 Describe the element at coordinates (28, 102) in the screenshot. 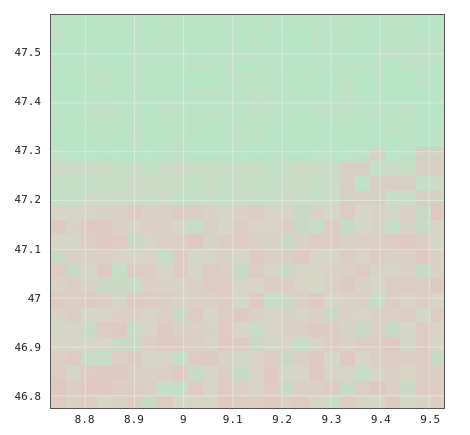

I see `y-tick-label: 47.4` at that location.